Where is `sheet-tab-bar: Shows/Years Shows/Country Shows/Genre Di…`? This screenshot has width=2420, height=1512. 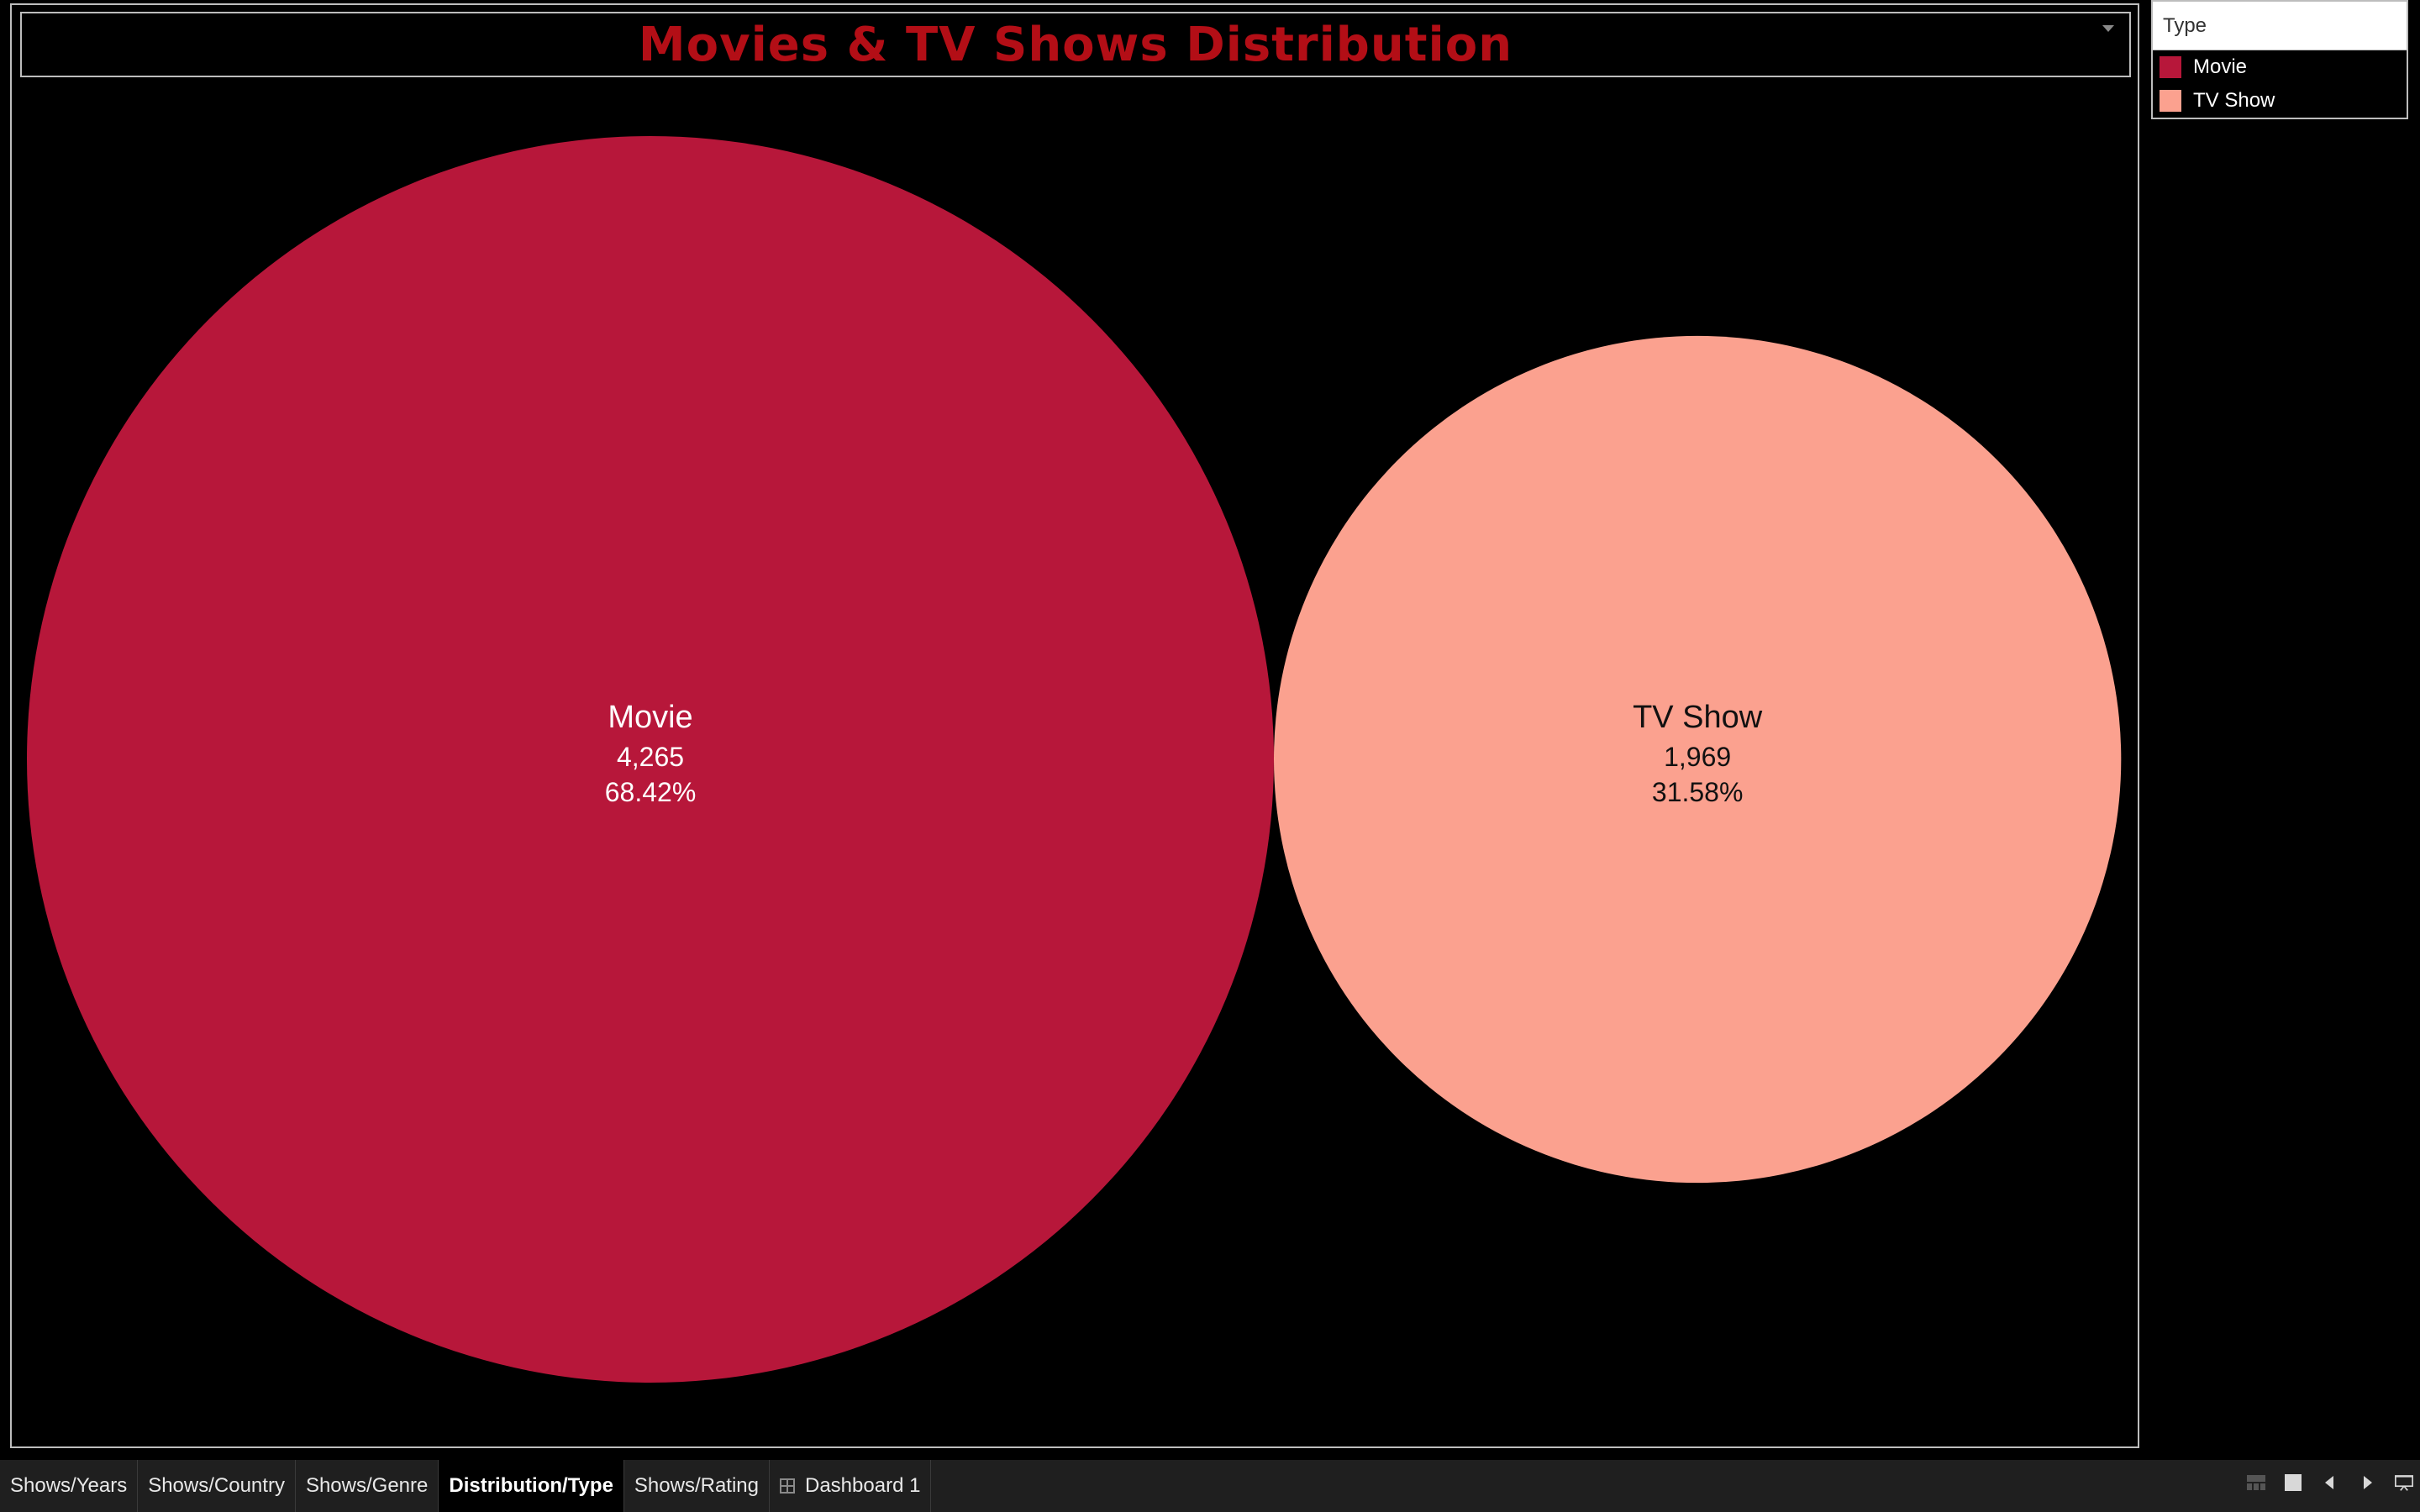 sheet-tab-bar: Shows/Years Shows/Country Shows/Genre Di… is located at coordinates (1210, 1486).